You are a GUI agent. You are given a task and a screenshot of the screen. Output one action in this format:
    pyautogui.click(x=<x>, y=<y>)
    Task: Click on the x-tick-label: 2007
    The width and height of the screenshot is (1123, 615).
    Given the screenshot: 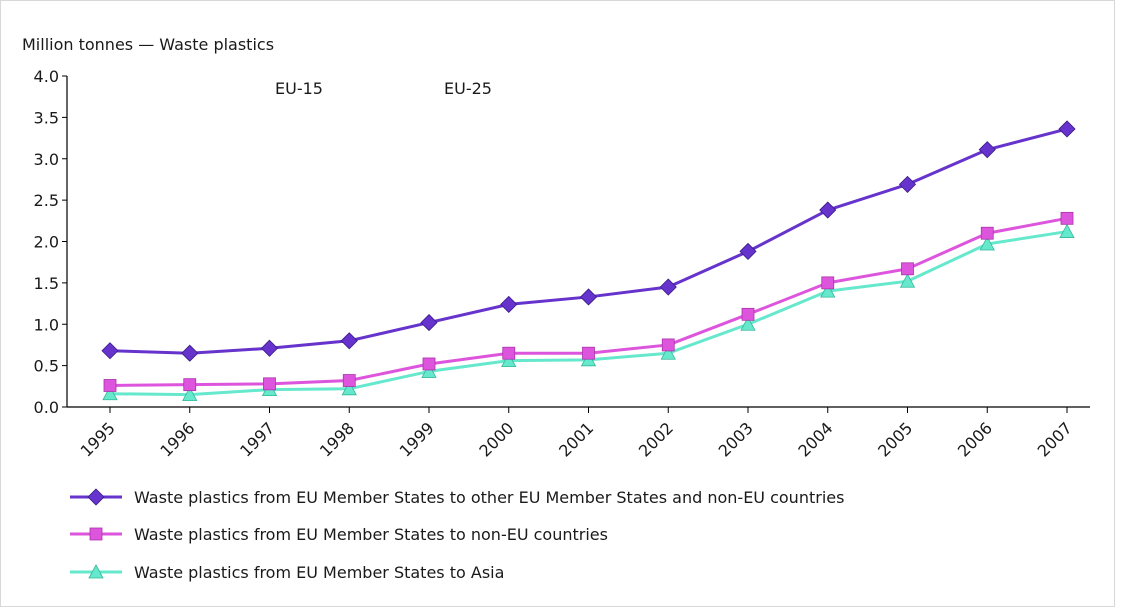 What is the action you would take?
    pyautogui.click(x=1055, y=439)
    